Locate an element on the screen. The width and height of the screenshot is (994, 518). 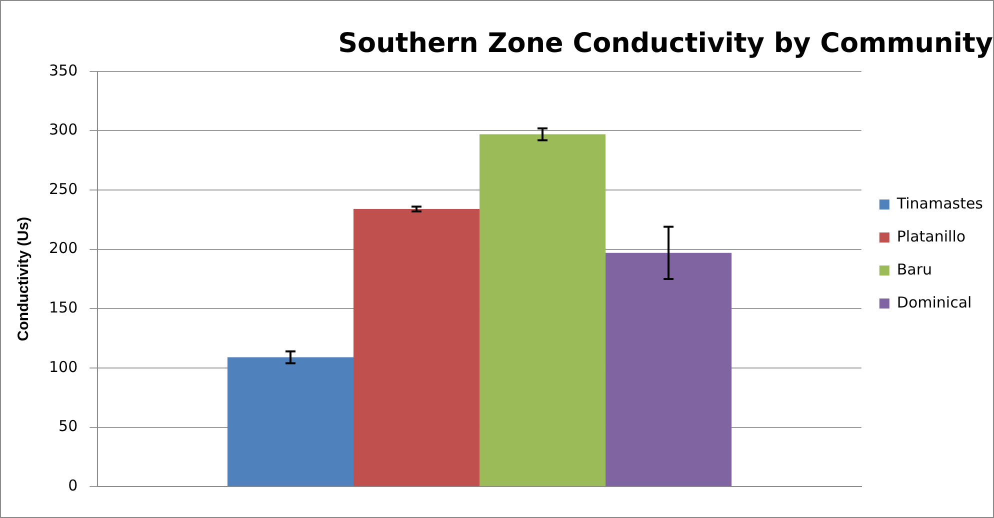
legend-label: Tinamastes is located at coordinates (940, 203).